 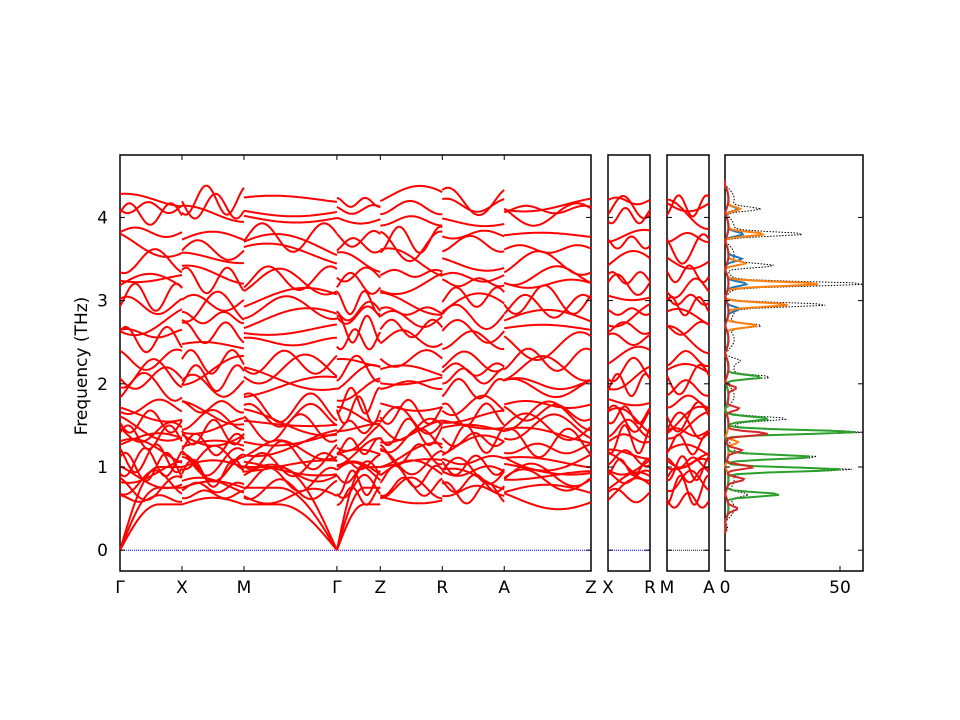 I want to click on x-tick-label: Γ, so click(x=120, y=588).